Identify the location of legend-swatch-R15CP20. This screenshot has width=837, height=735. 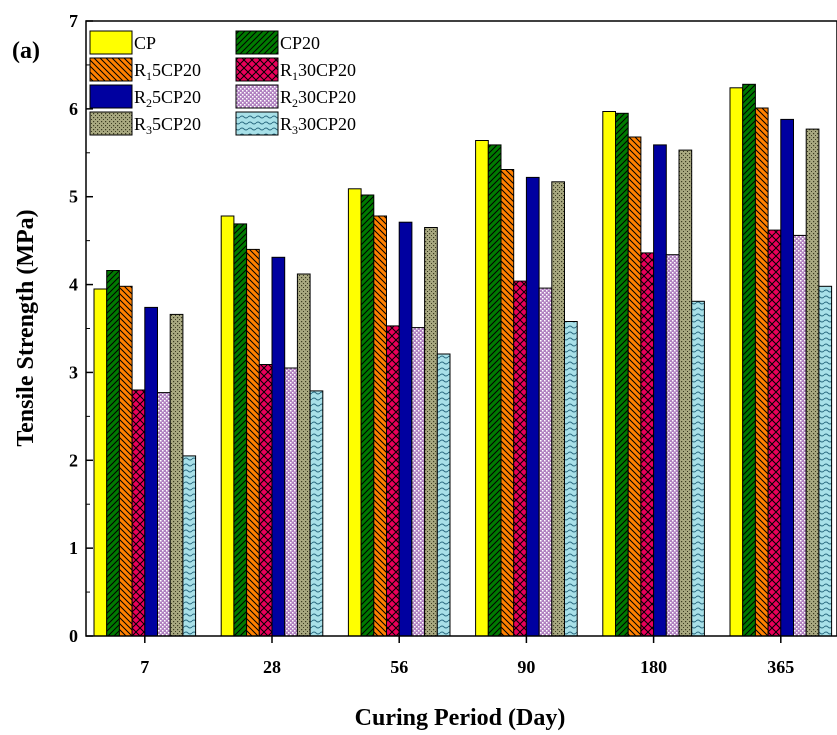
(111, 69).